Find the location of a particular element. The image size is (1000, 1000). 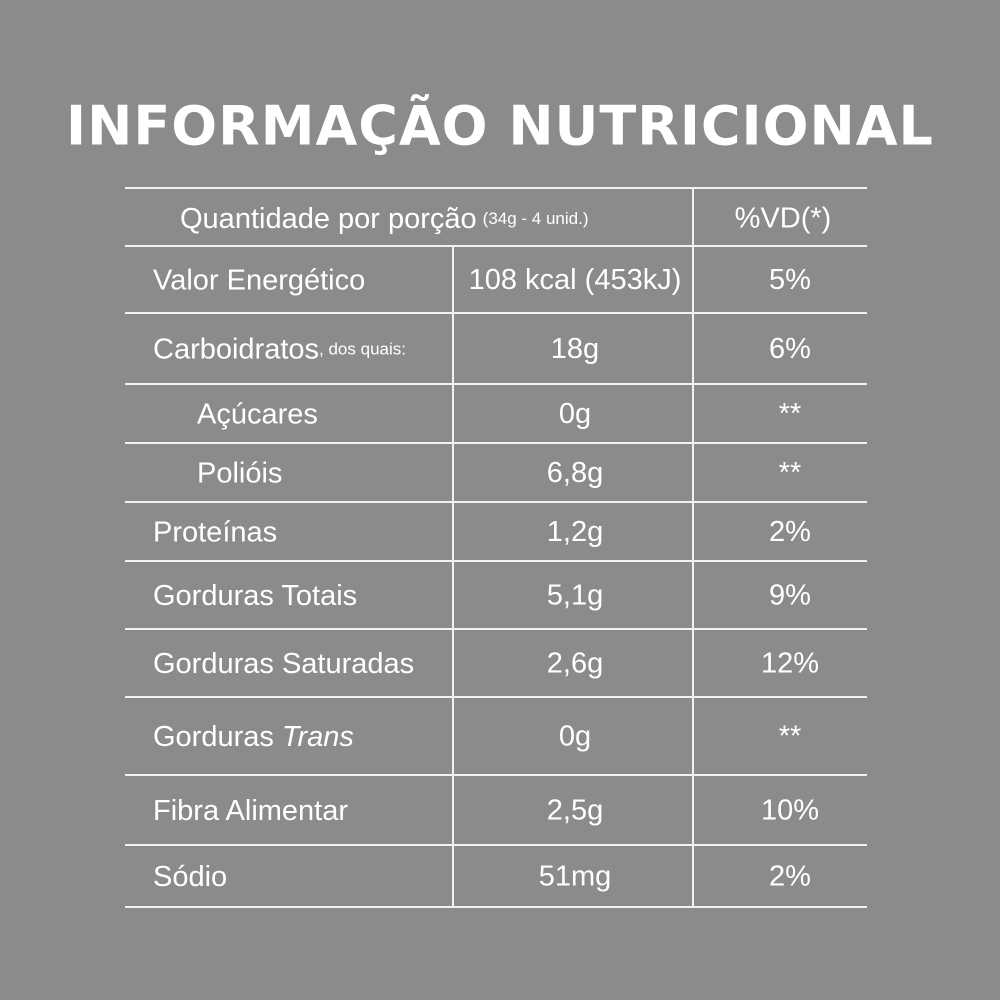

nutrient-italic: Trans is located at coordinates (318, 737).